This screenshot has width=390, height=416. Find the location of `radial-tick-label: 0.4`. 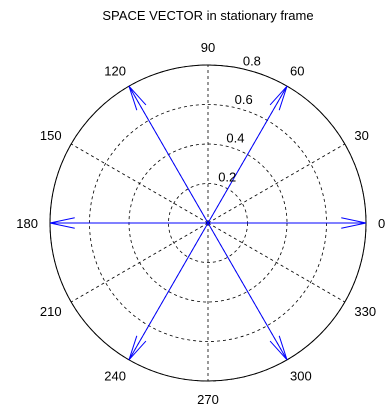

radial-tick-label: 0.4 is located at coordinates (235, 138).